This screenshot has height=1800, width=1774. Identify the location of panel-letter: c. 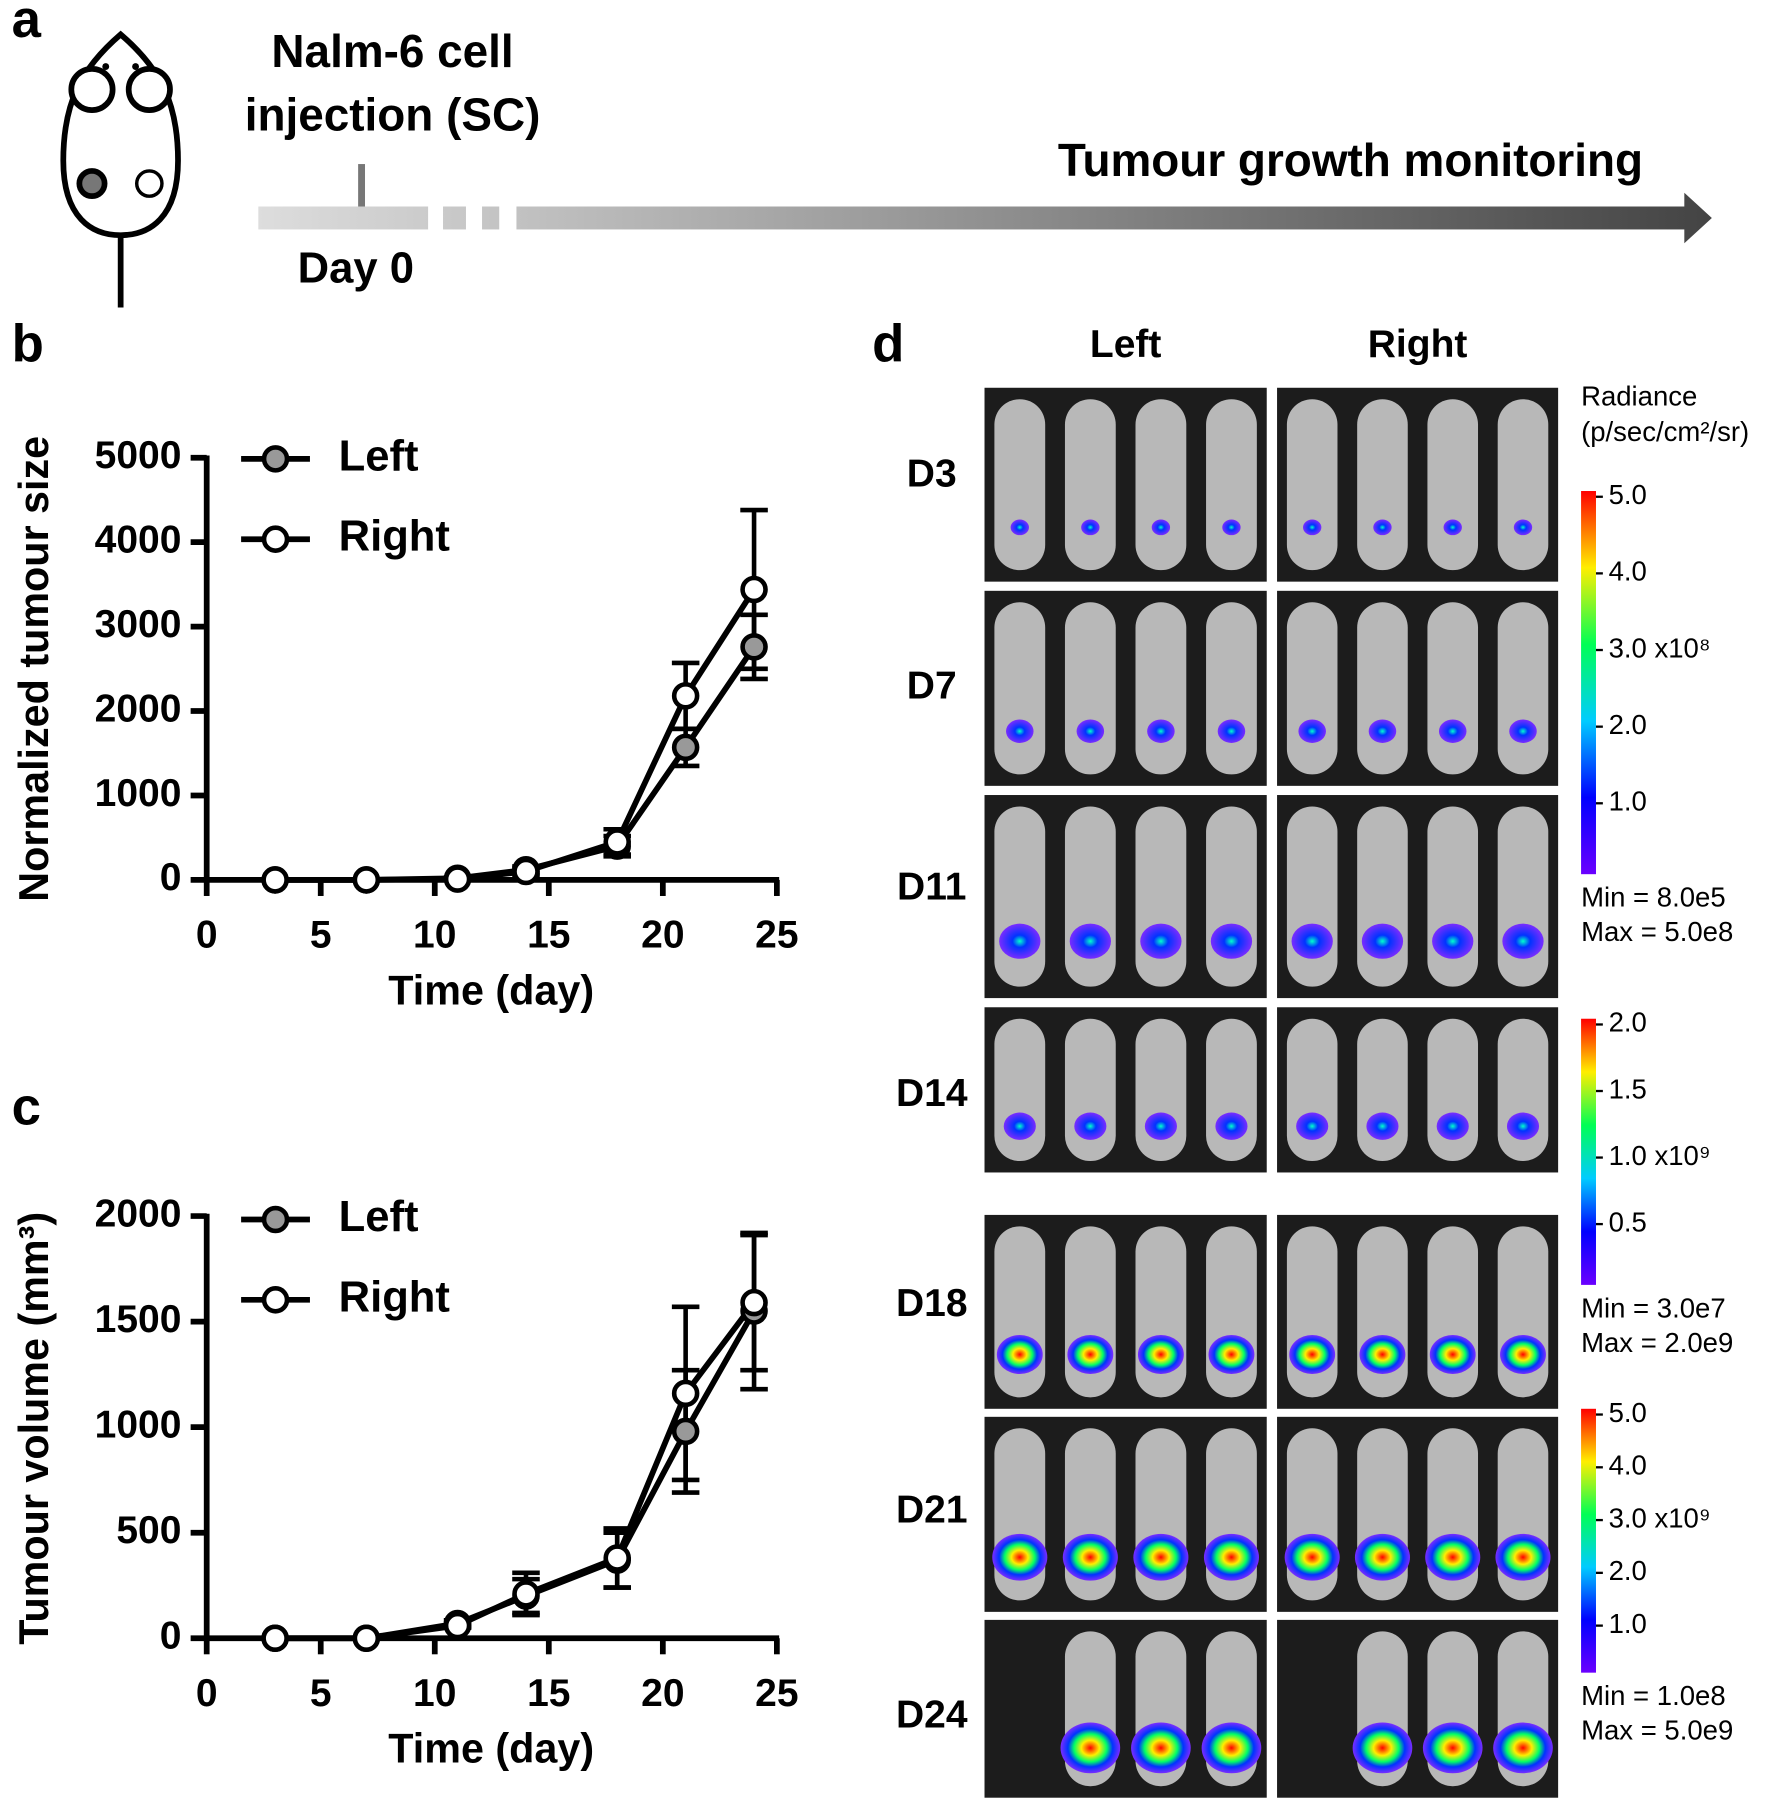
(26, 1106).